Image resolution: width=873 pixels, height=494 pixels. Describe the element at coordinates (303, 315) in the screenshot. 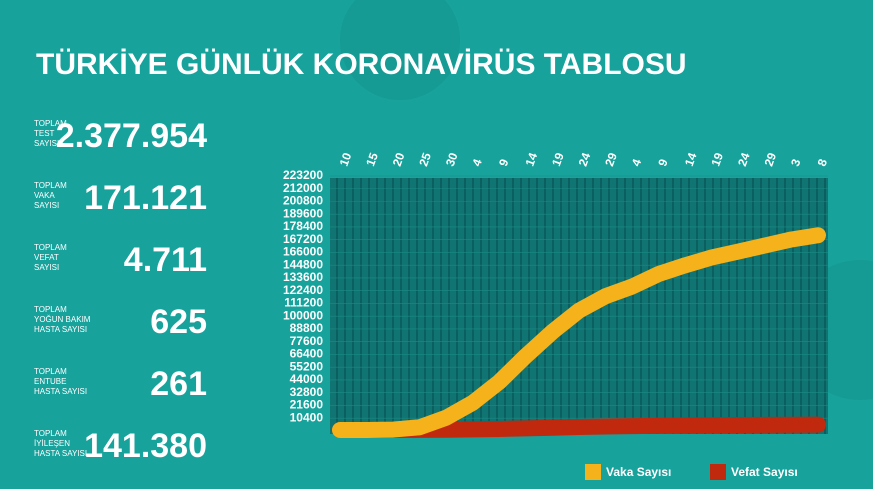

I see `y-tick-label: 100000` at that location.